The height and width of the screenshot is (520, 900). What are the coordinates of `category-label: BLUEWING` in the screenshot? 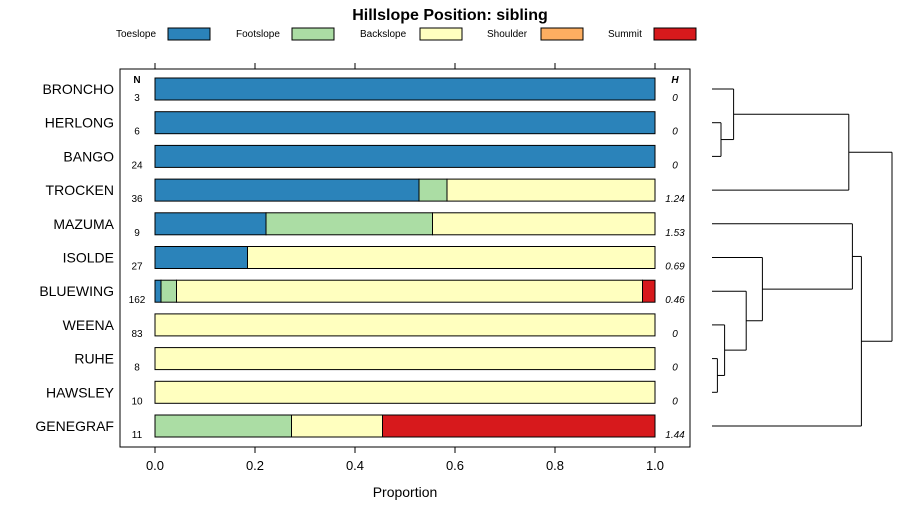 It's located at (76, 291).